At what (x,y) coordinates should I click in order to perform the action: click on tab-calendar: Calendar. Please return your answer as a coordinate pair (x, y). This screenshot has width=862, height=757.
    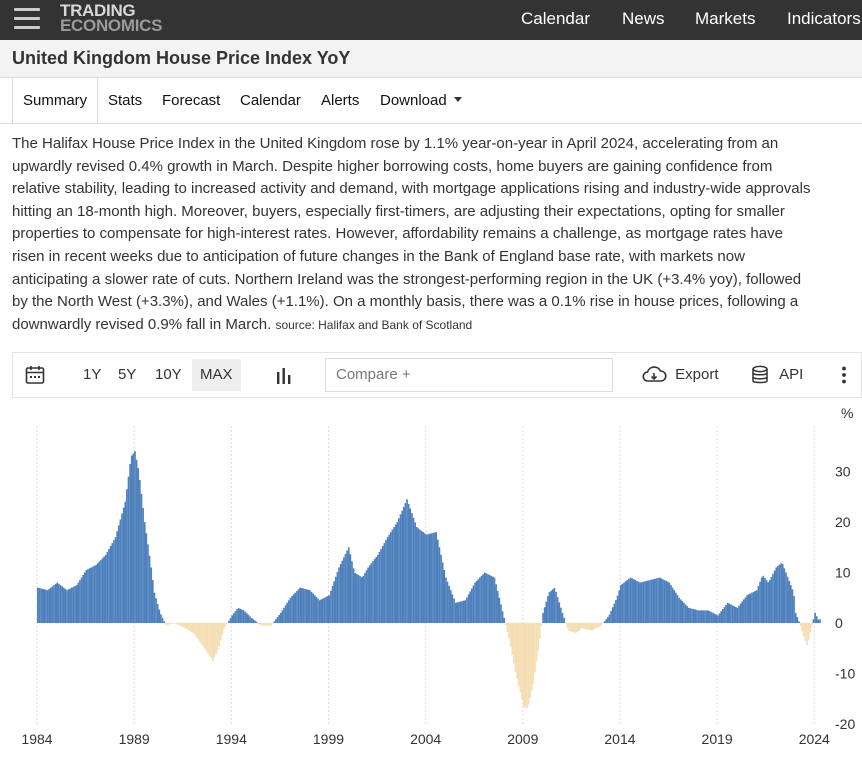
    Looking at the image, I should click on (270, 100).